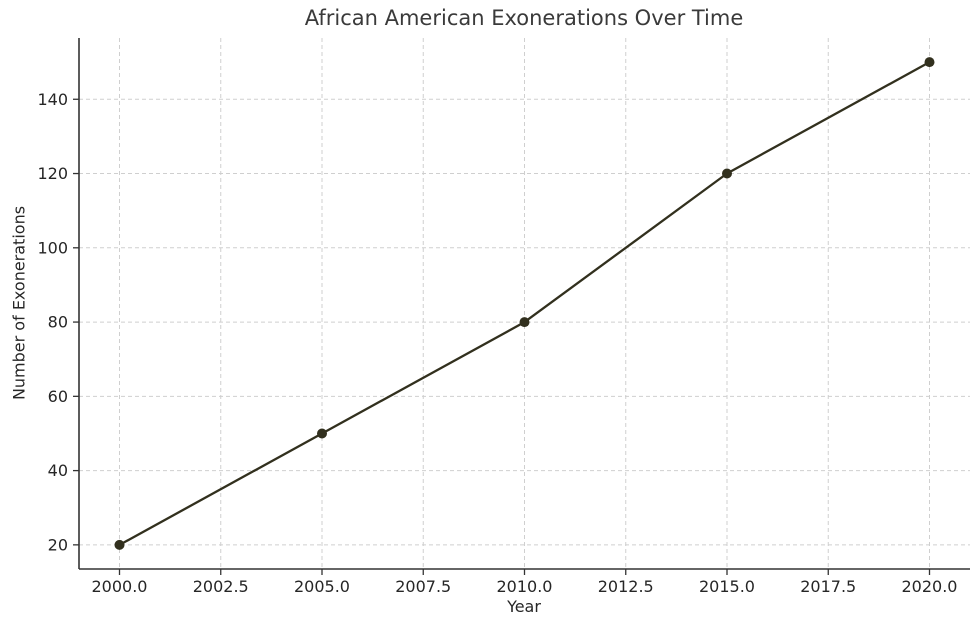  Describe the element at coordinates (52, 247) in the screenshot. I see `y-tick-label: 100` at that location.